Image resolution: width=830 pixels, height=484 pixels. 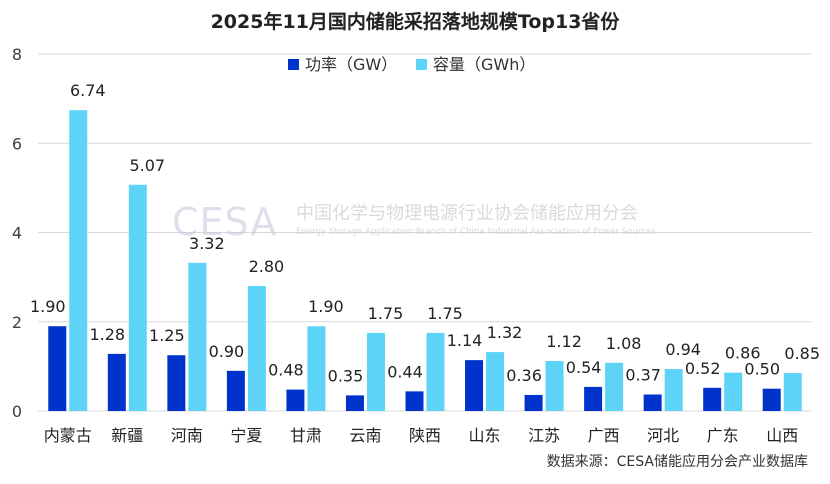 I want to click on source-note: 数据来源：CESA储能应用分会产业数据库, so click(x=677, y=461).